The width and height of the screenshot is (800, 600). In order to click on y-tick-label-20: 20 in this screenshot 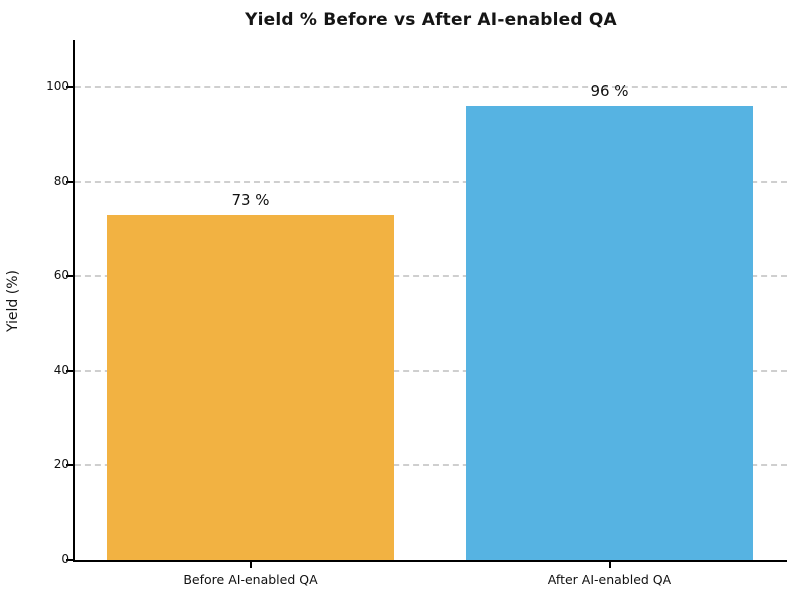, I will do `click(61, 464)`.